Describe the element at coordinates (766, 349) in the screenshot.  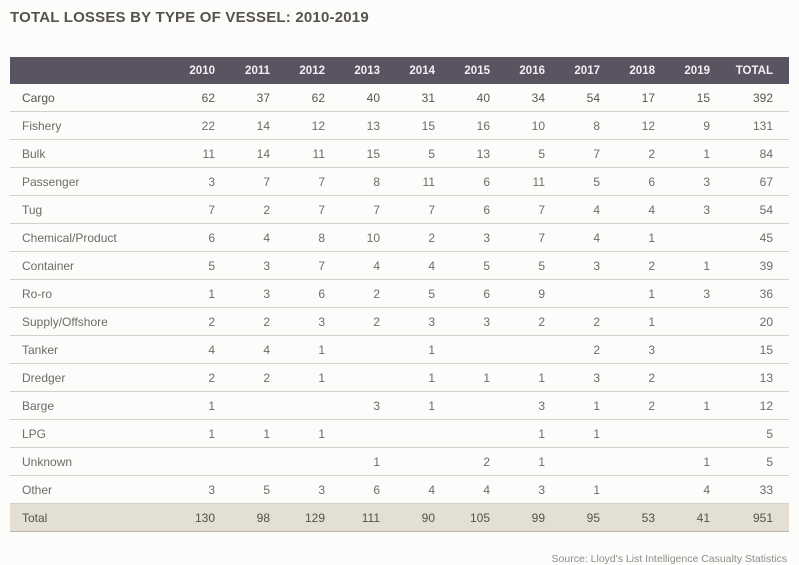
I see `total-cell: 15` at that location.